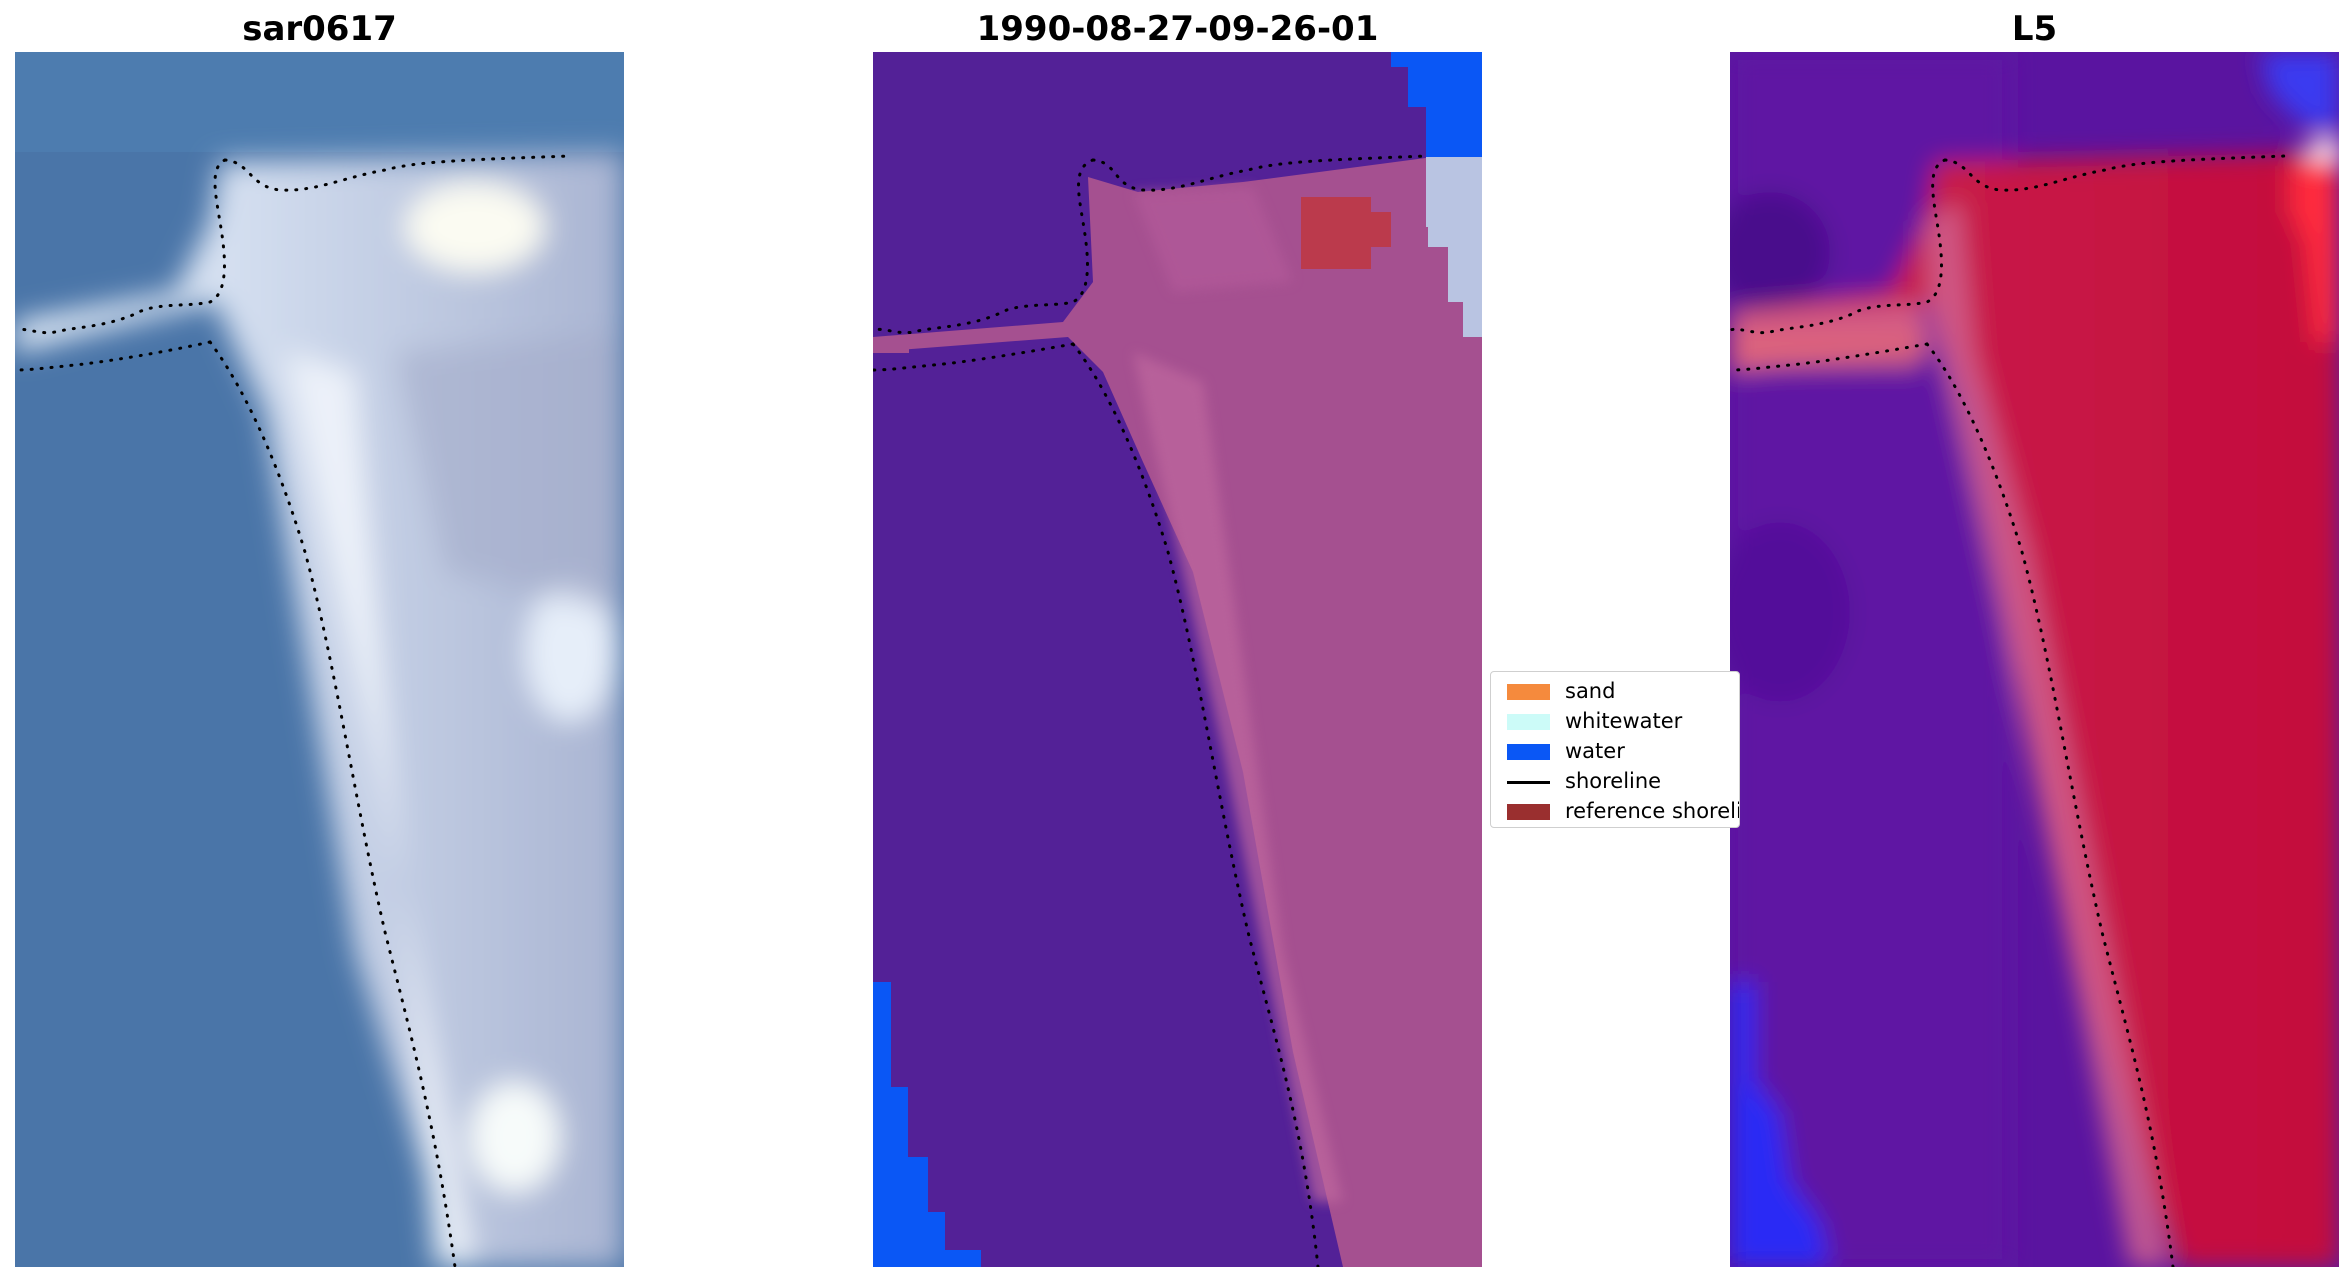 The width and height of the screenshot is (2352, 1283). Describe the element at coordinates (1528, 722) in the screenshot. I see `whitewater-swatch` at that location.